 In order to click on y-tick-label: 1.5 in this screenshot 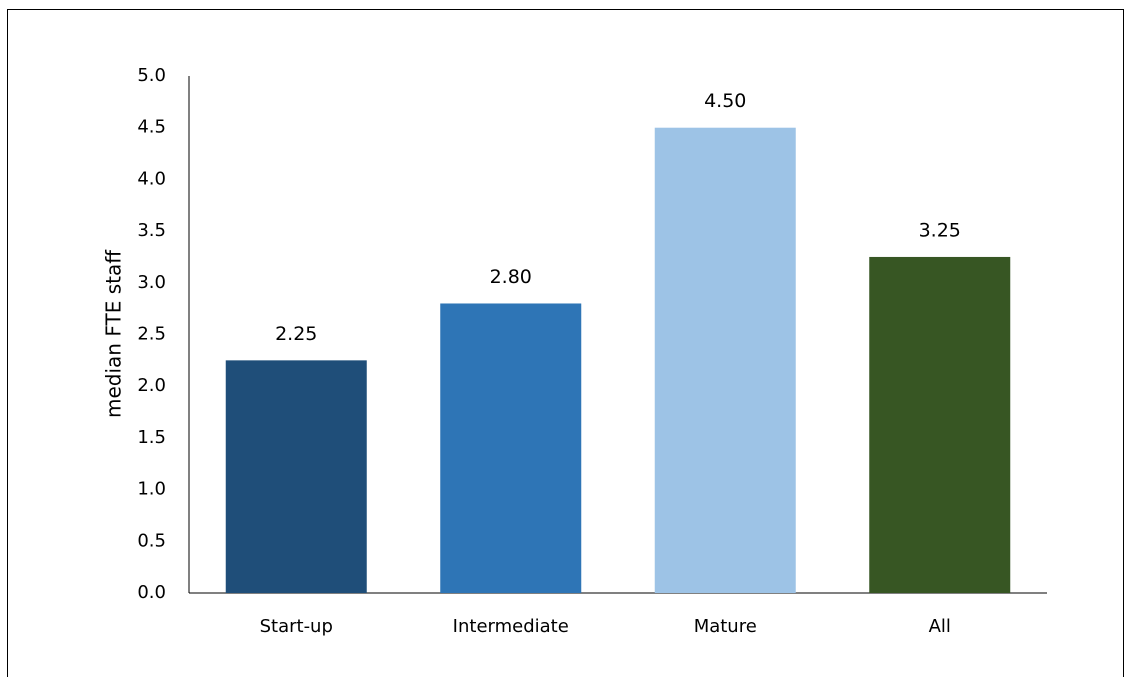, I will do `click(151, 437)`.